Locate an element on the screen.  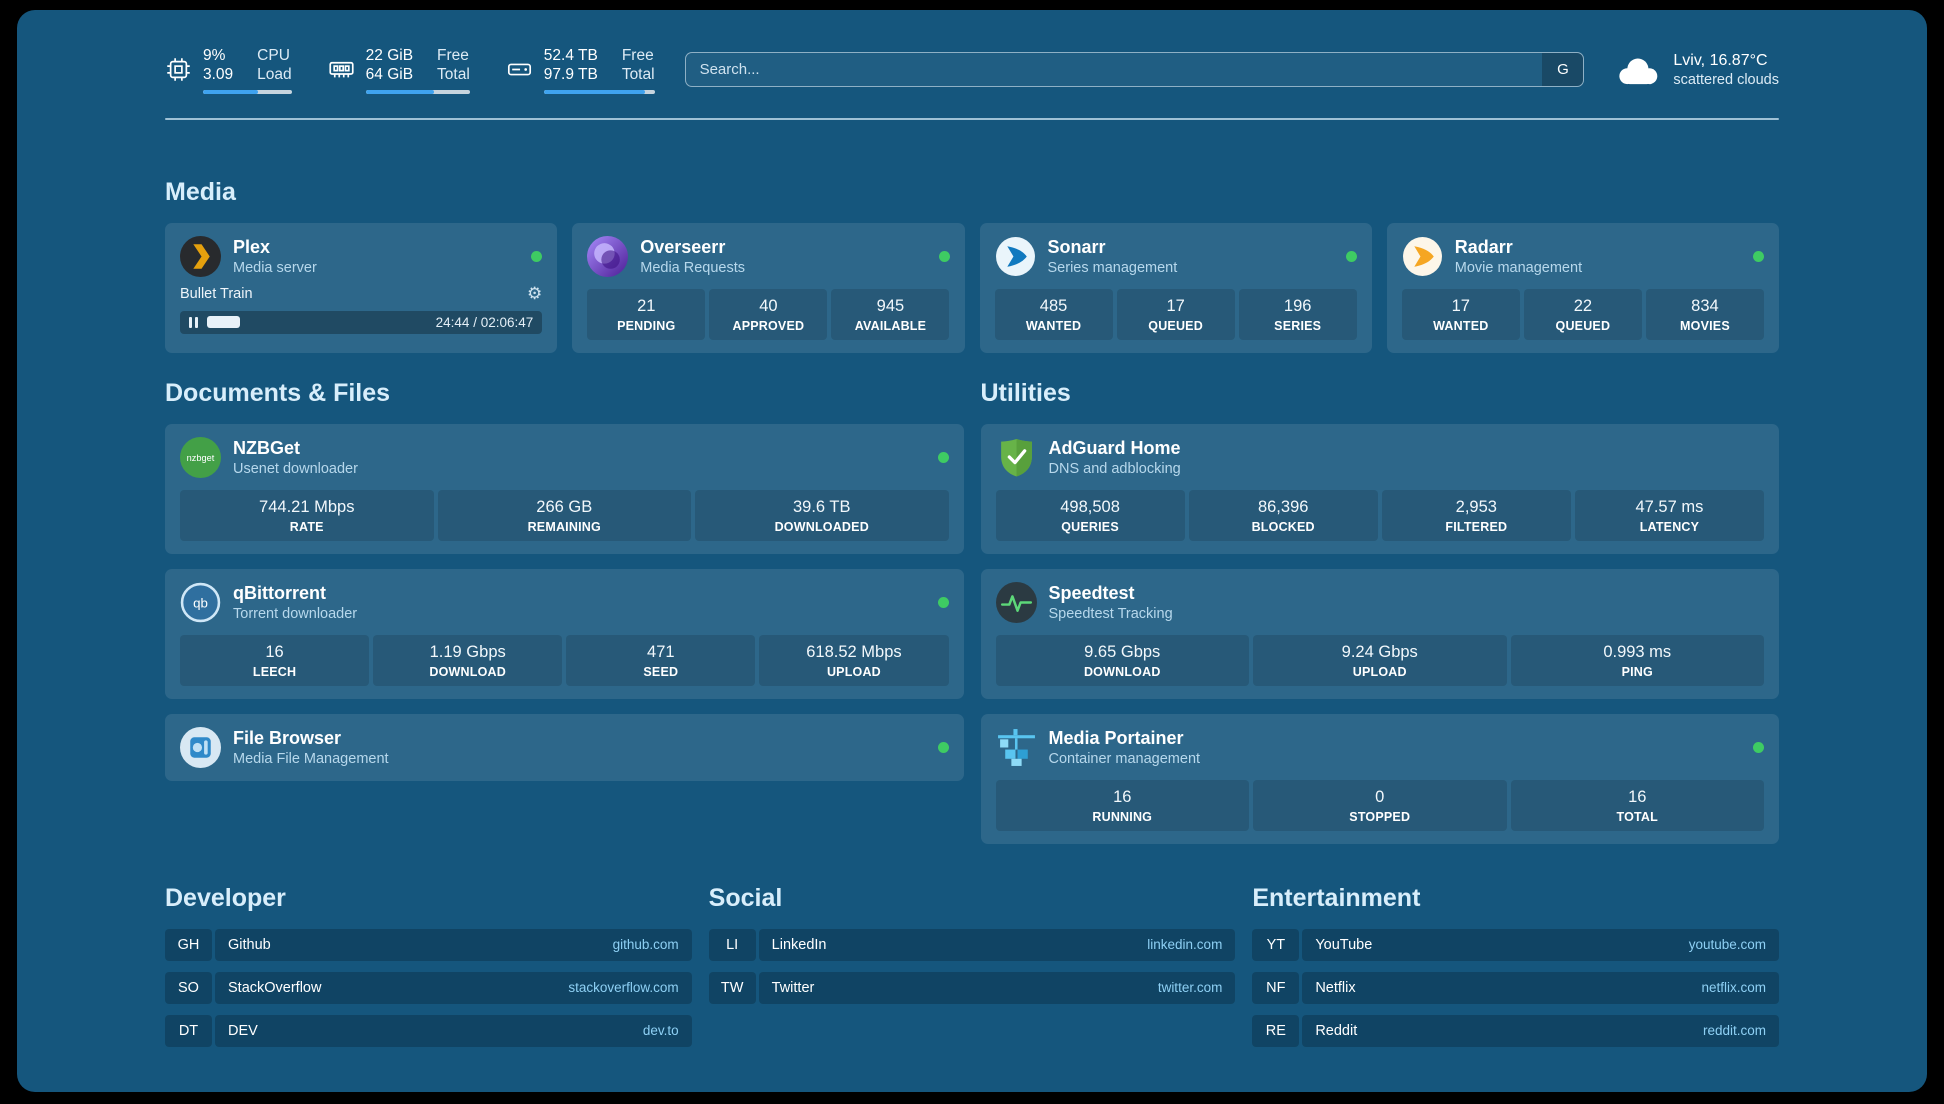
stat-label: SERIES is located at coordinates (1298, 325).